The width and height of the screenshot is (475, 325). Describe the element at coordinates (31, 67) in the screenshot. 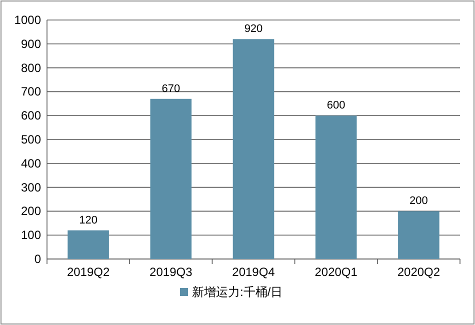

I see `y-tick-label: 800` at that location.